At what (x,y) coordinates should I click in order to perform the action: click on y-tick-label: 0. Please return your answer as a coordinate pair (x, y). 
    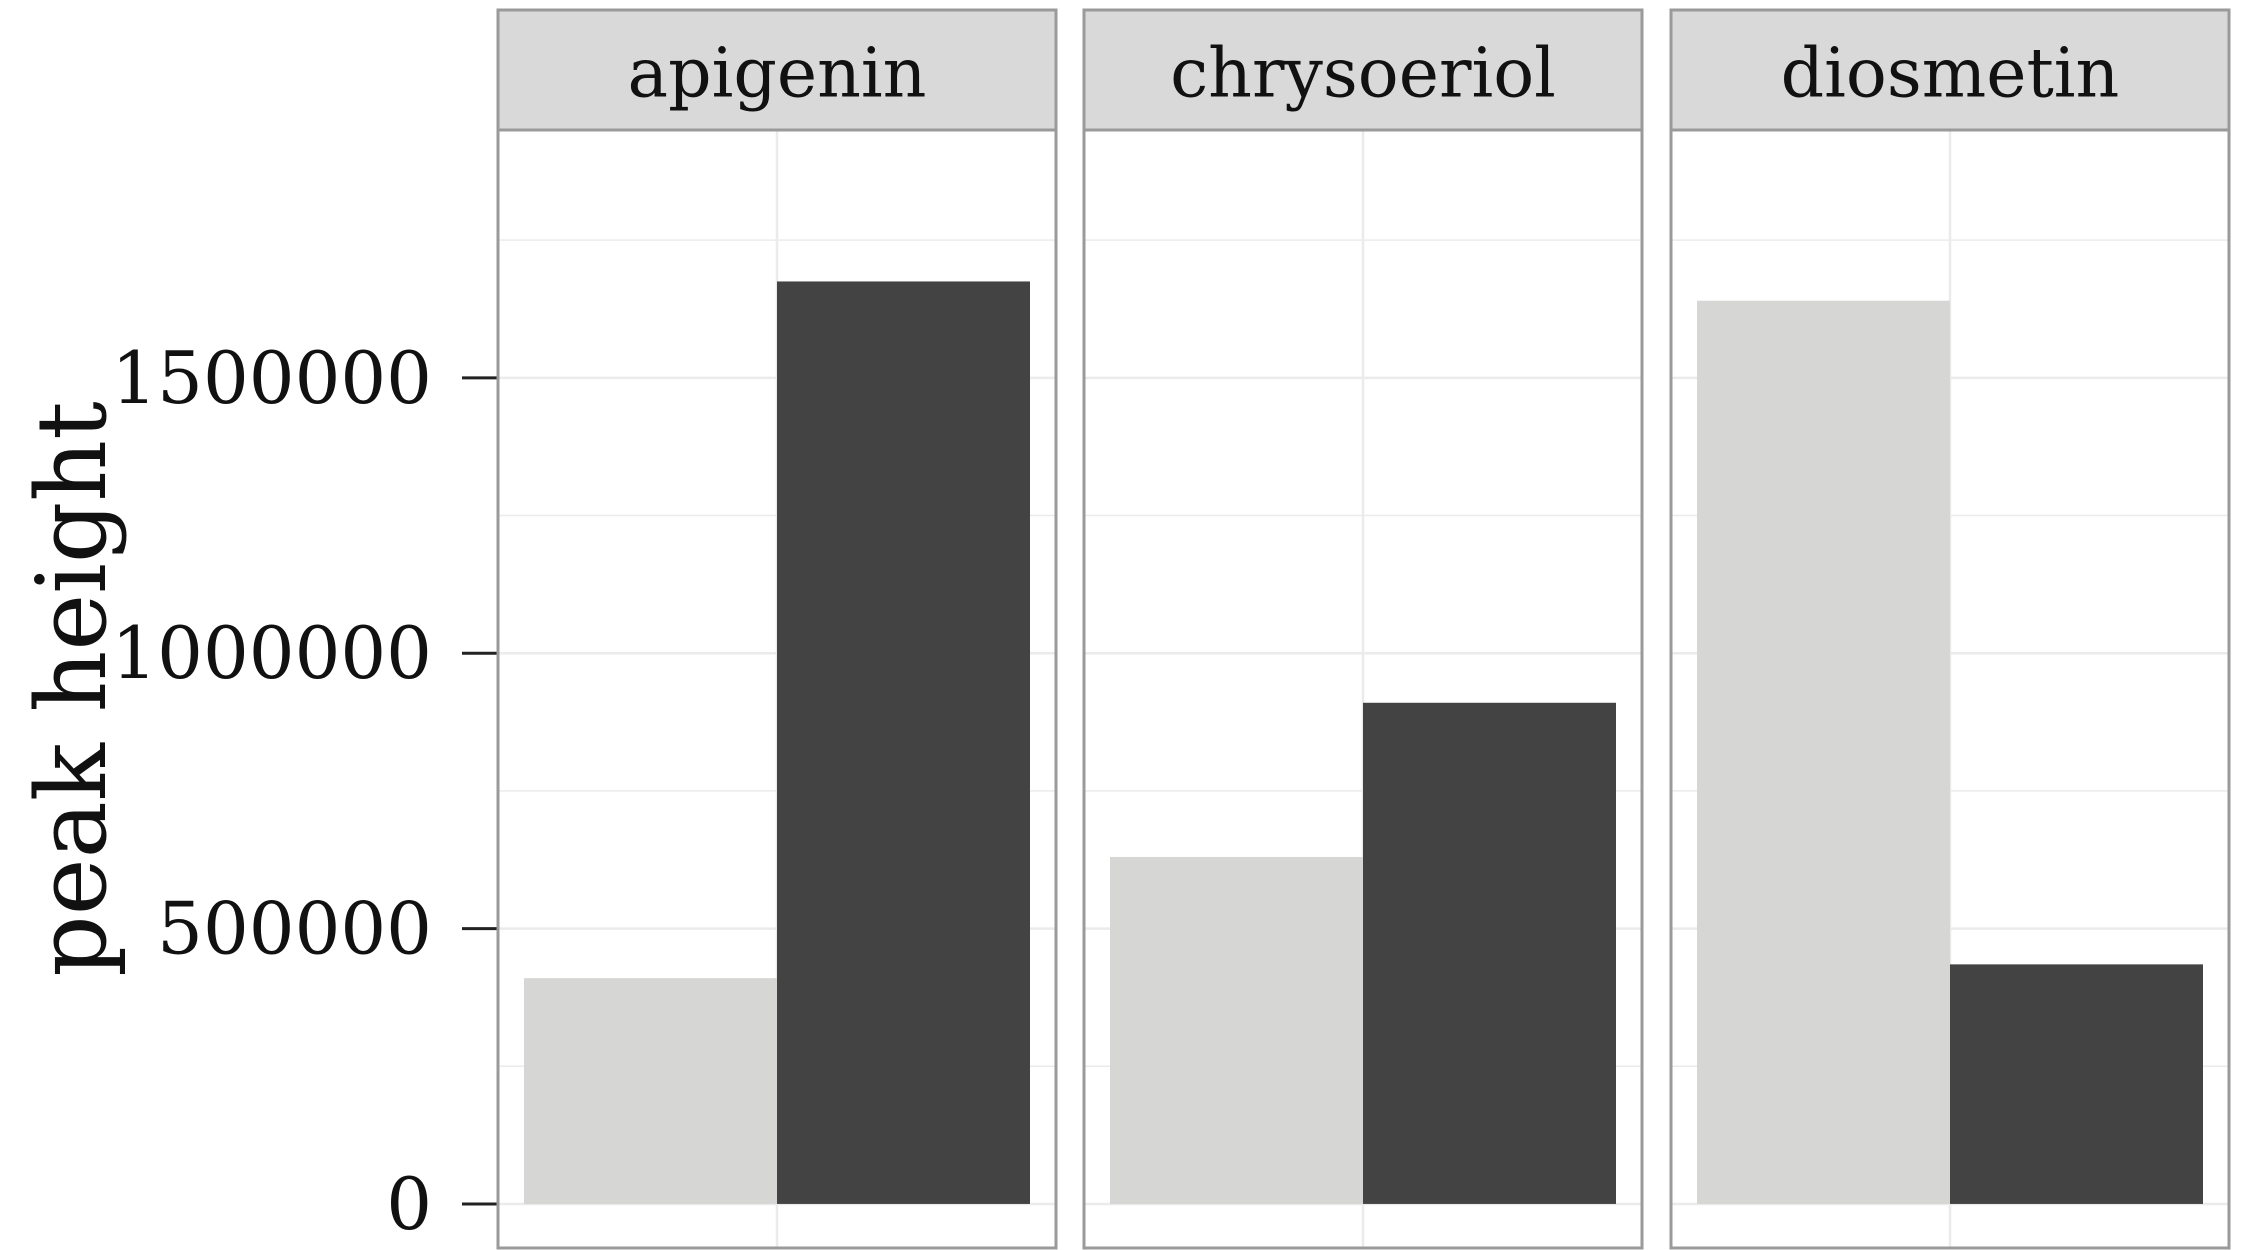
    Looking at the image, I should click on (409, 1204).